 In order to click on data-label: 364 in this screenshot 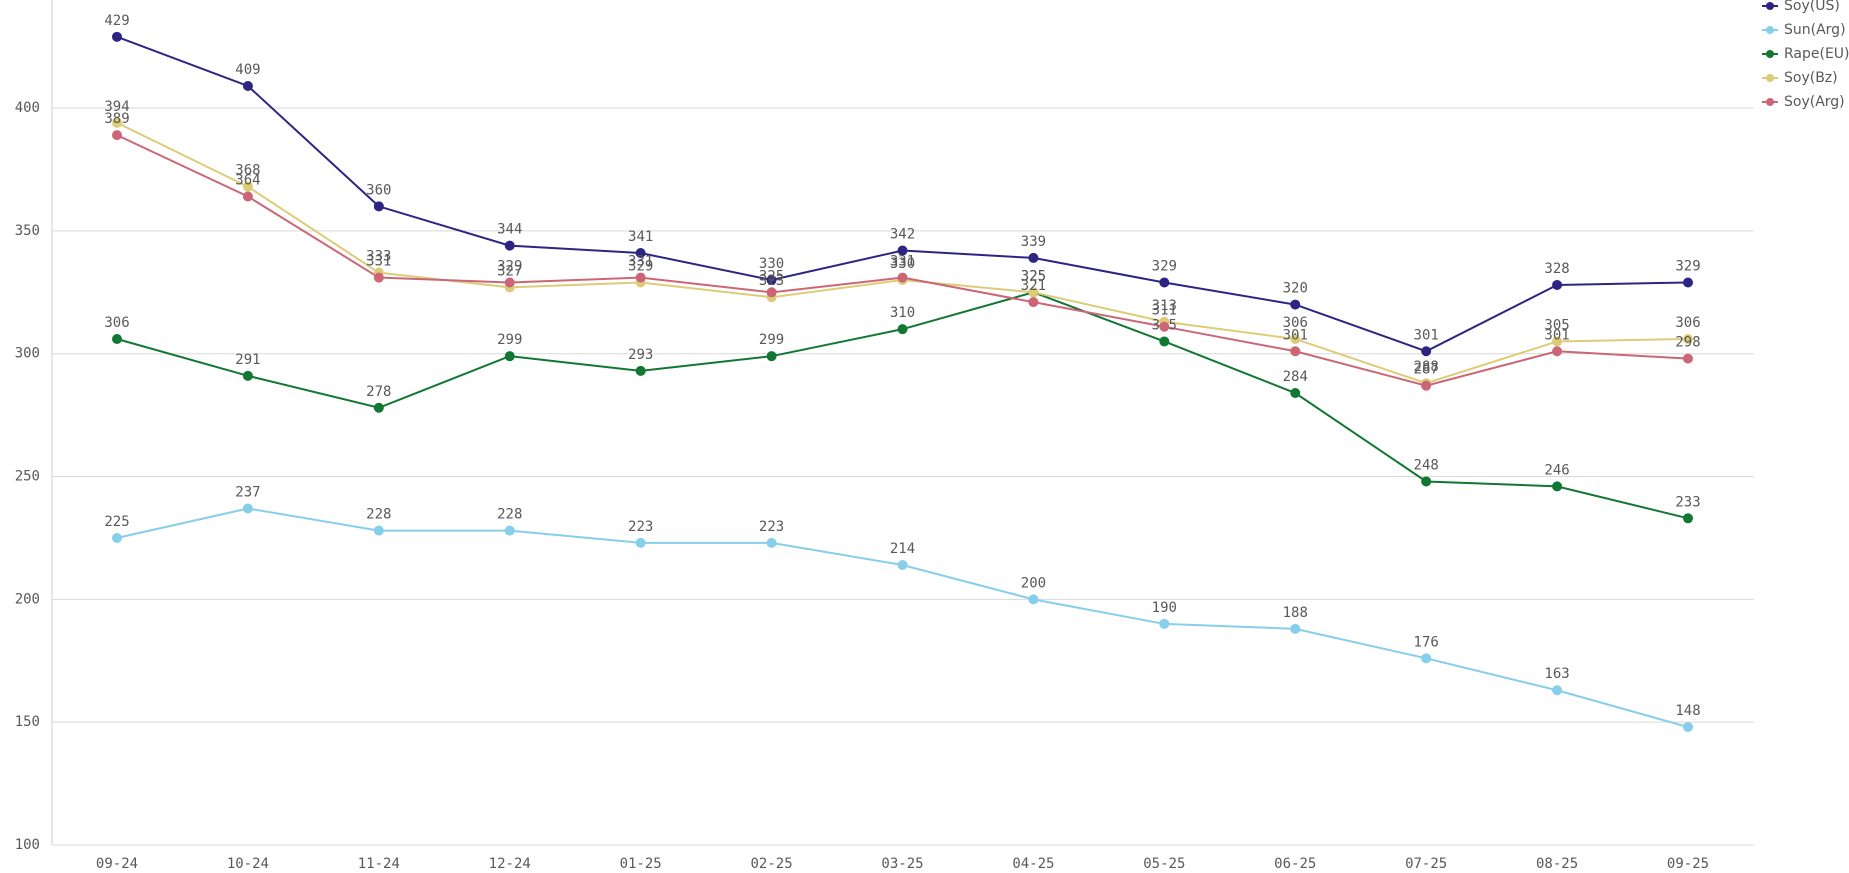, I will do `click(247, 181)`.